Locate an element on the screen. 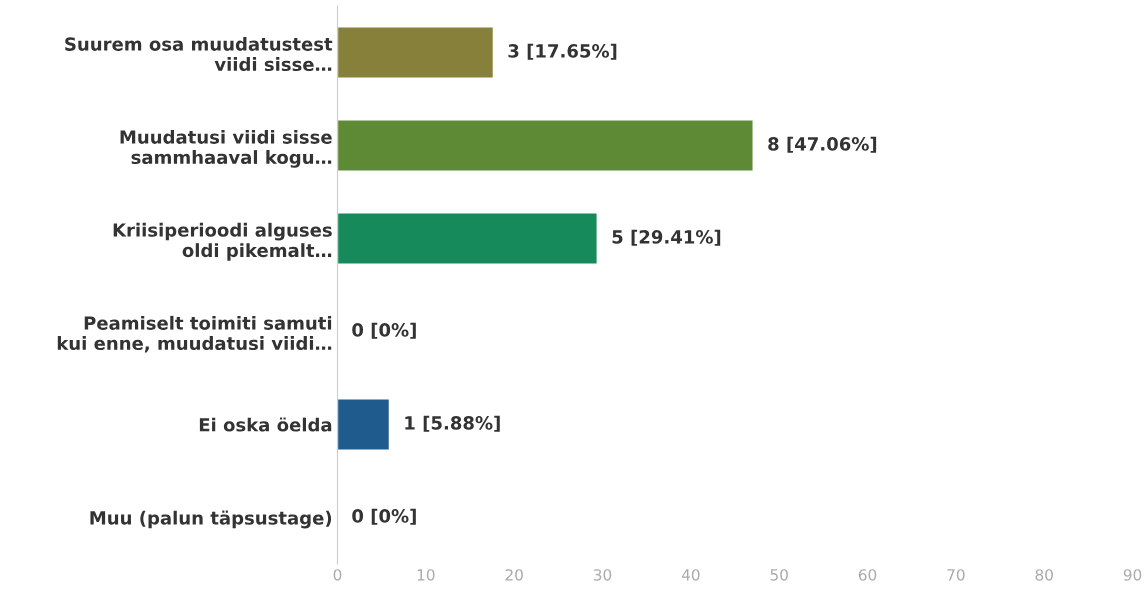 The width and height of the screenshot is (1144, 600). x-tick-label: 70 is located at coordinates (956, 575).